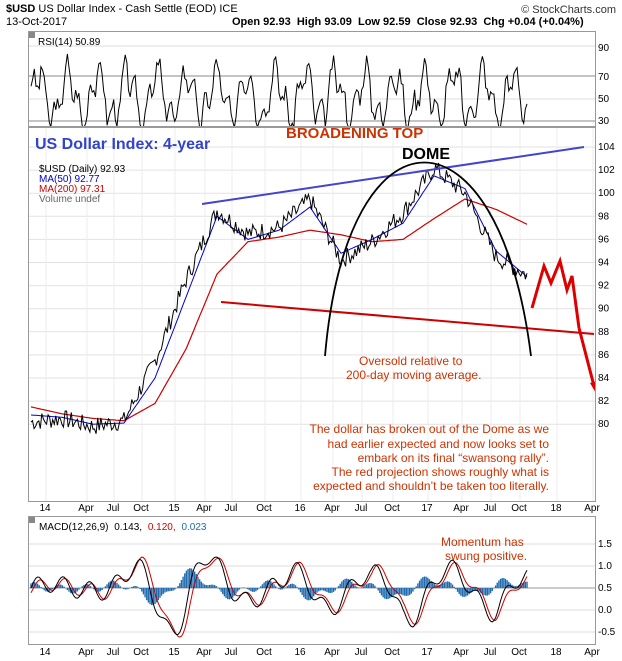 The height and width of the screenshot is (661, 622). I want to click on macd-legend: MACD(12,26,9) 0.143, 0.120, 0.023, so click(123, 527).